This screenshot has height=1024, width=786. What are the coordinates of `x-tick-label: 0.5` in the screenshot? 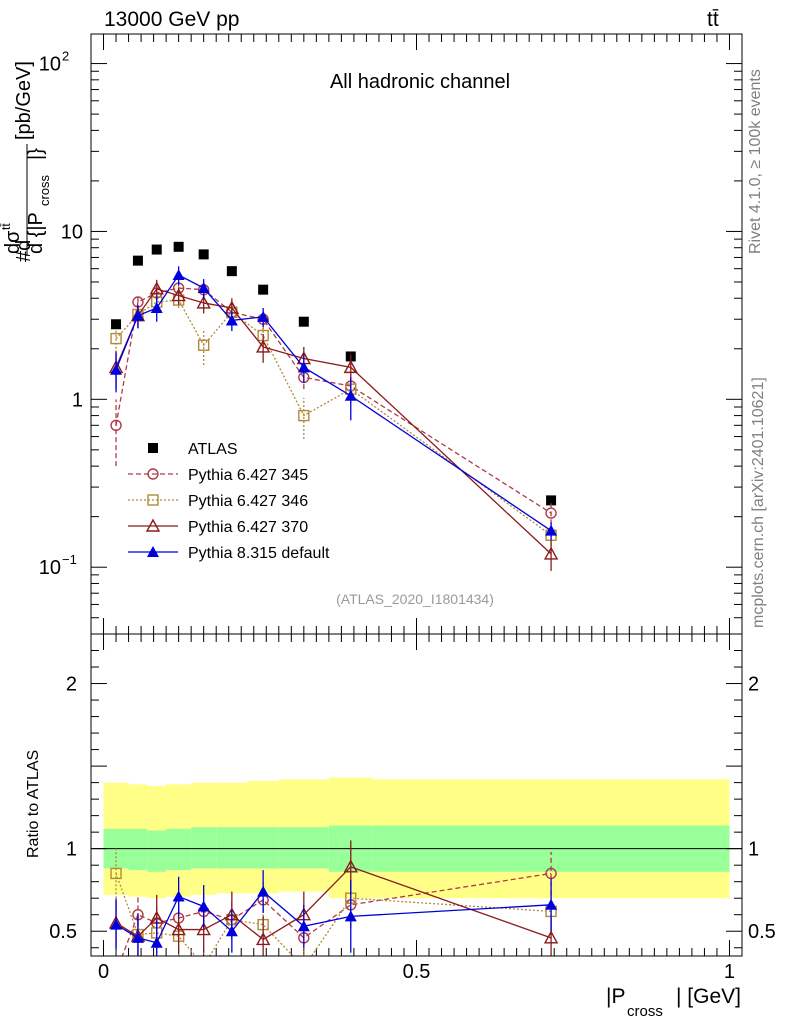 It's located at (417, 972).